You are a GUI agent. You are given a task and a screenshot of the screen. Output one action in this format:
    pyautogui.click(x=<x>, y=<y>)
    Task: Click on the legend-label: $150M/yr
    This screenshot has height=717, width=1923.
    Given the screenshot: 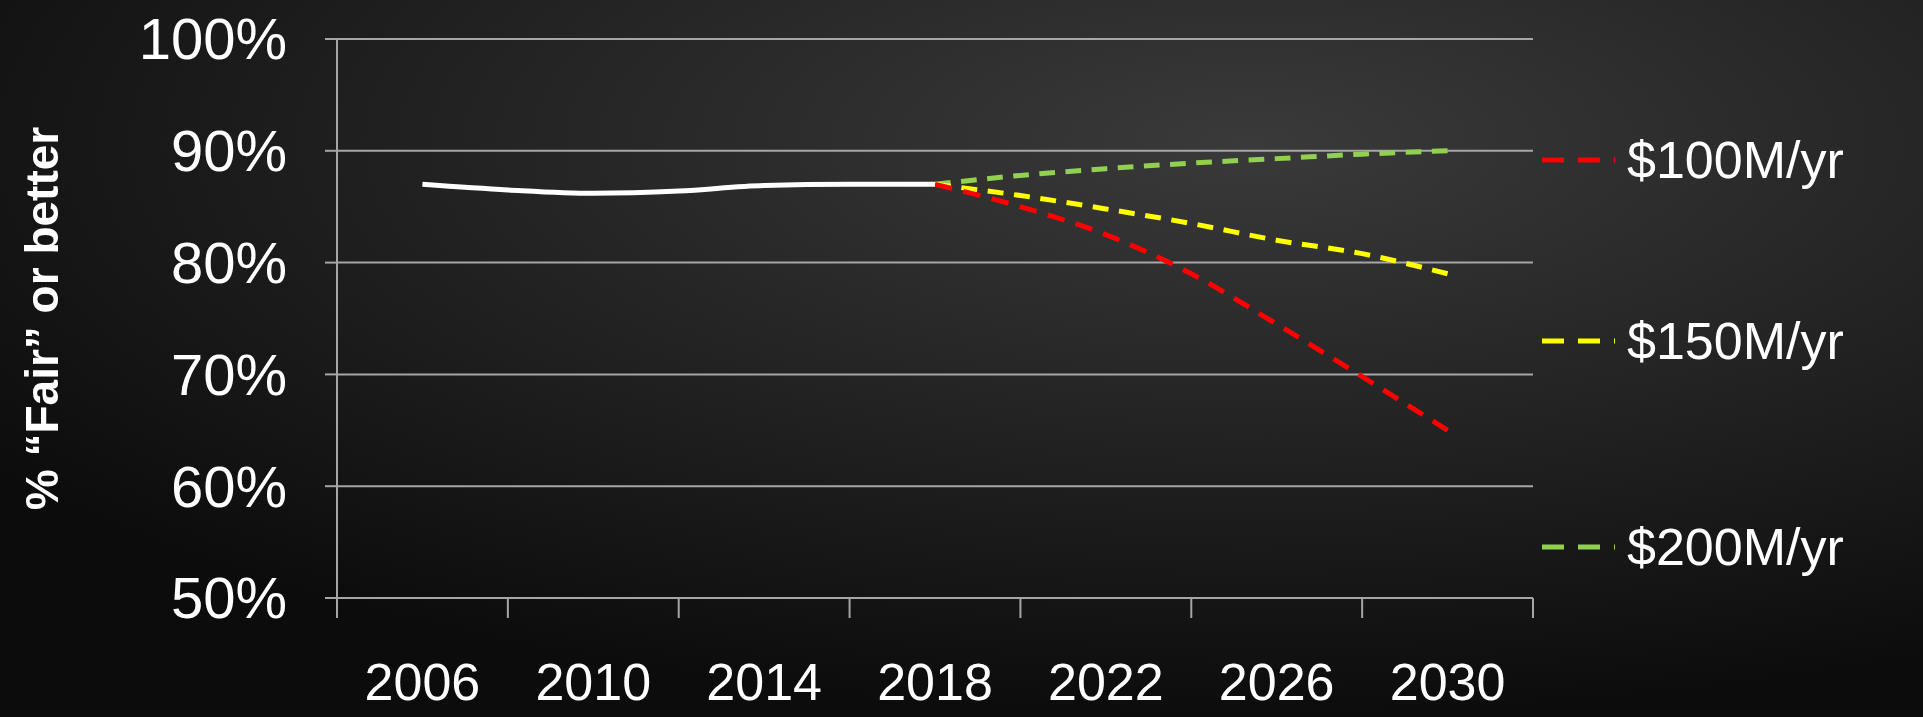 What is the action you would take?
    pyautogui.click(x=1735, y=341)
    